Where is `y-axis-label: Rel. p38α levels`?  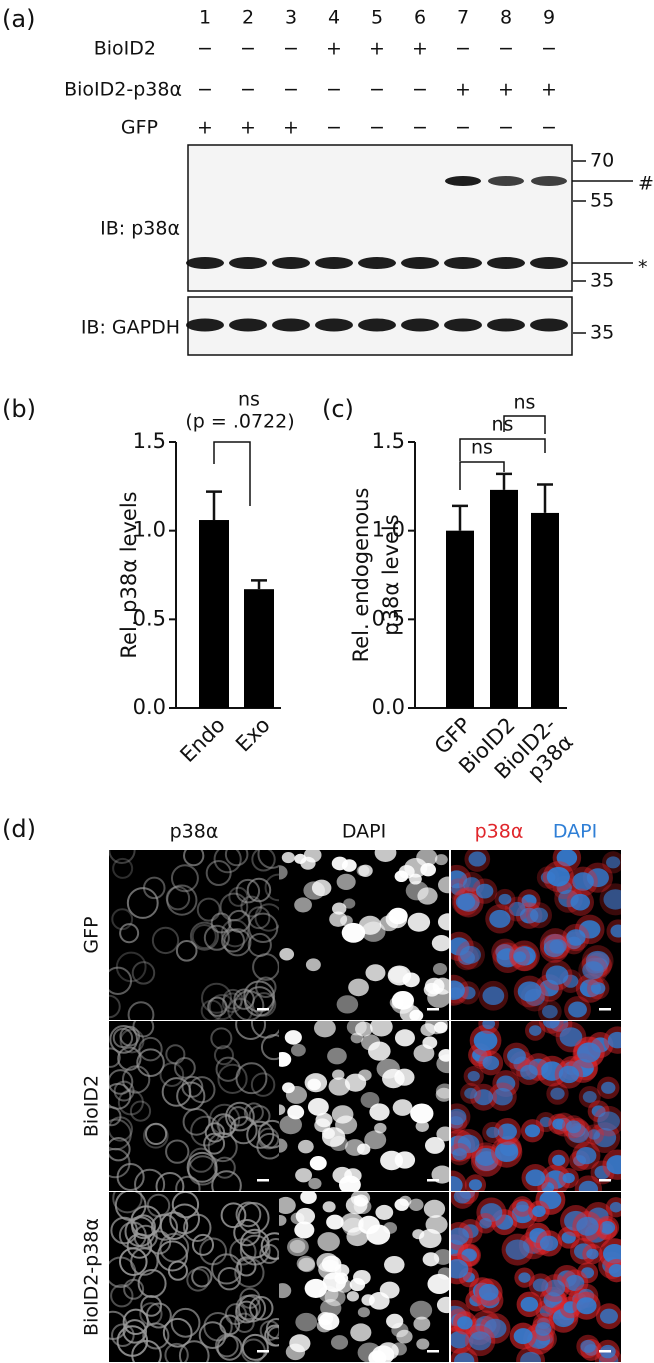 y-axis-label: Rel. p38α levels is located at coordinates (129, 574).